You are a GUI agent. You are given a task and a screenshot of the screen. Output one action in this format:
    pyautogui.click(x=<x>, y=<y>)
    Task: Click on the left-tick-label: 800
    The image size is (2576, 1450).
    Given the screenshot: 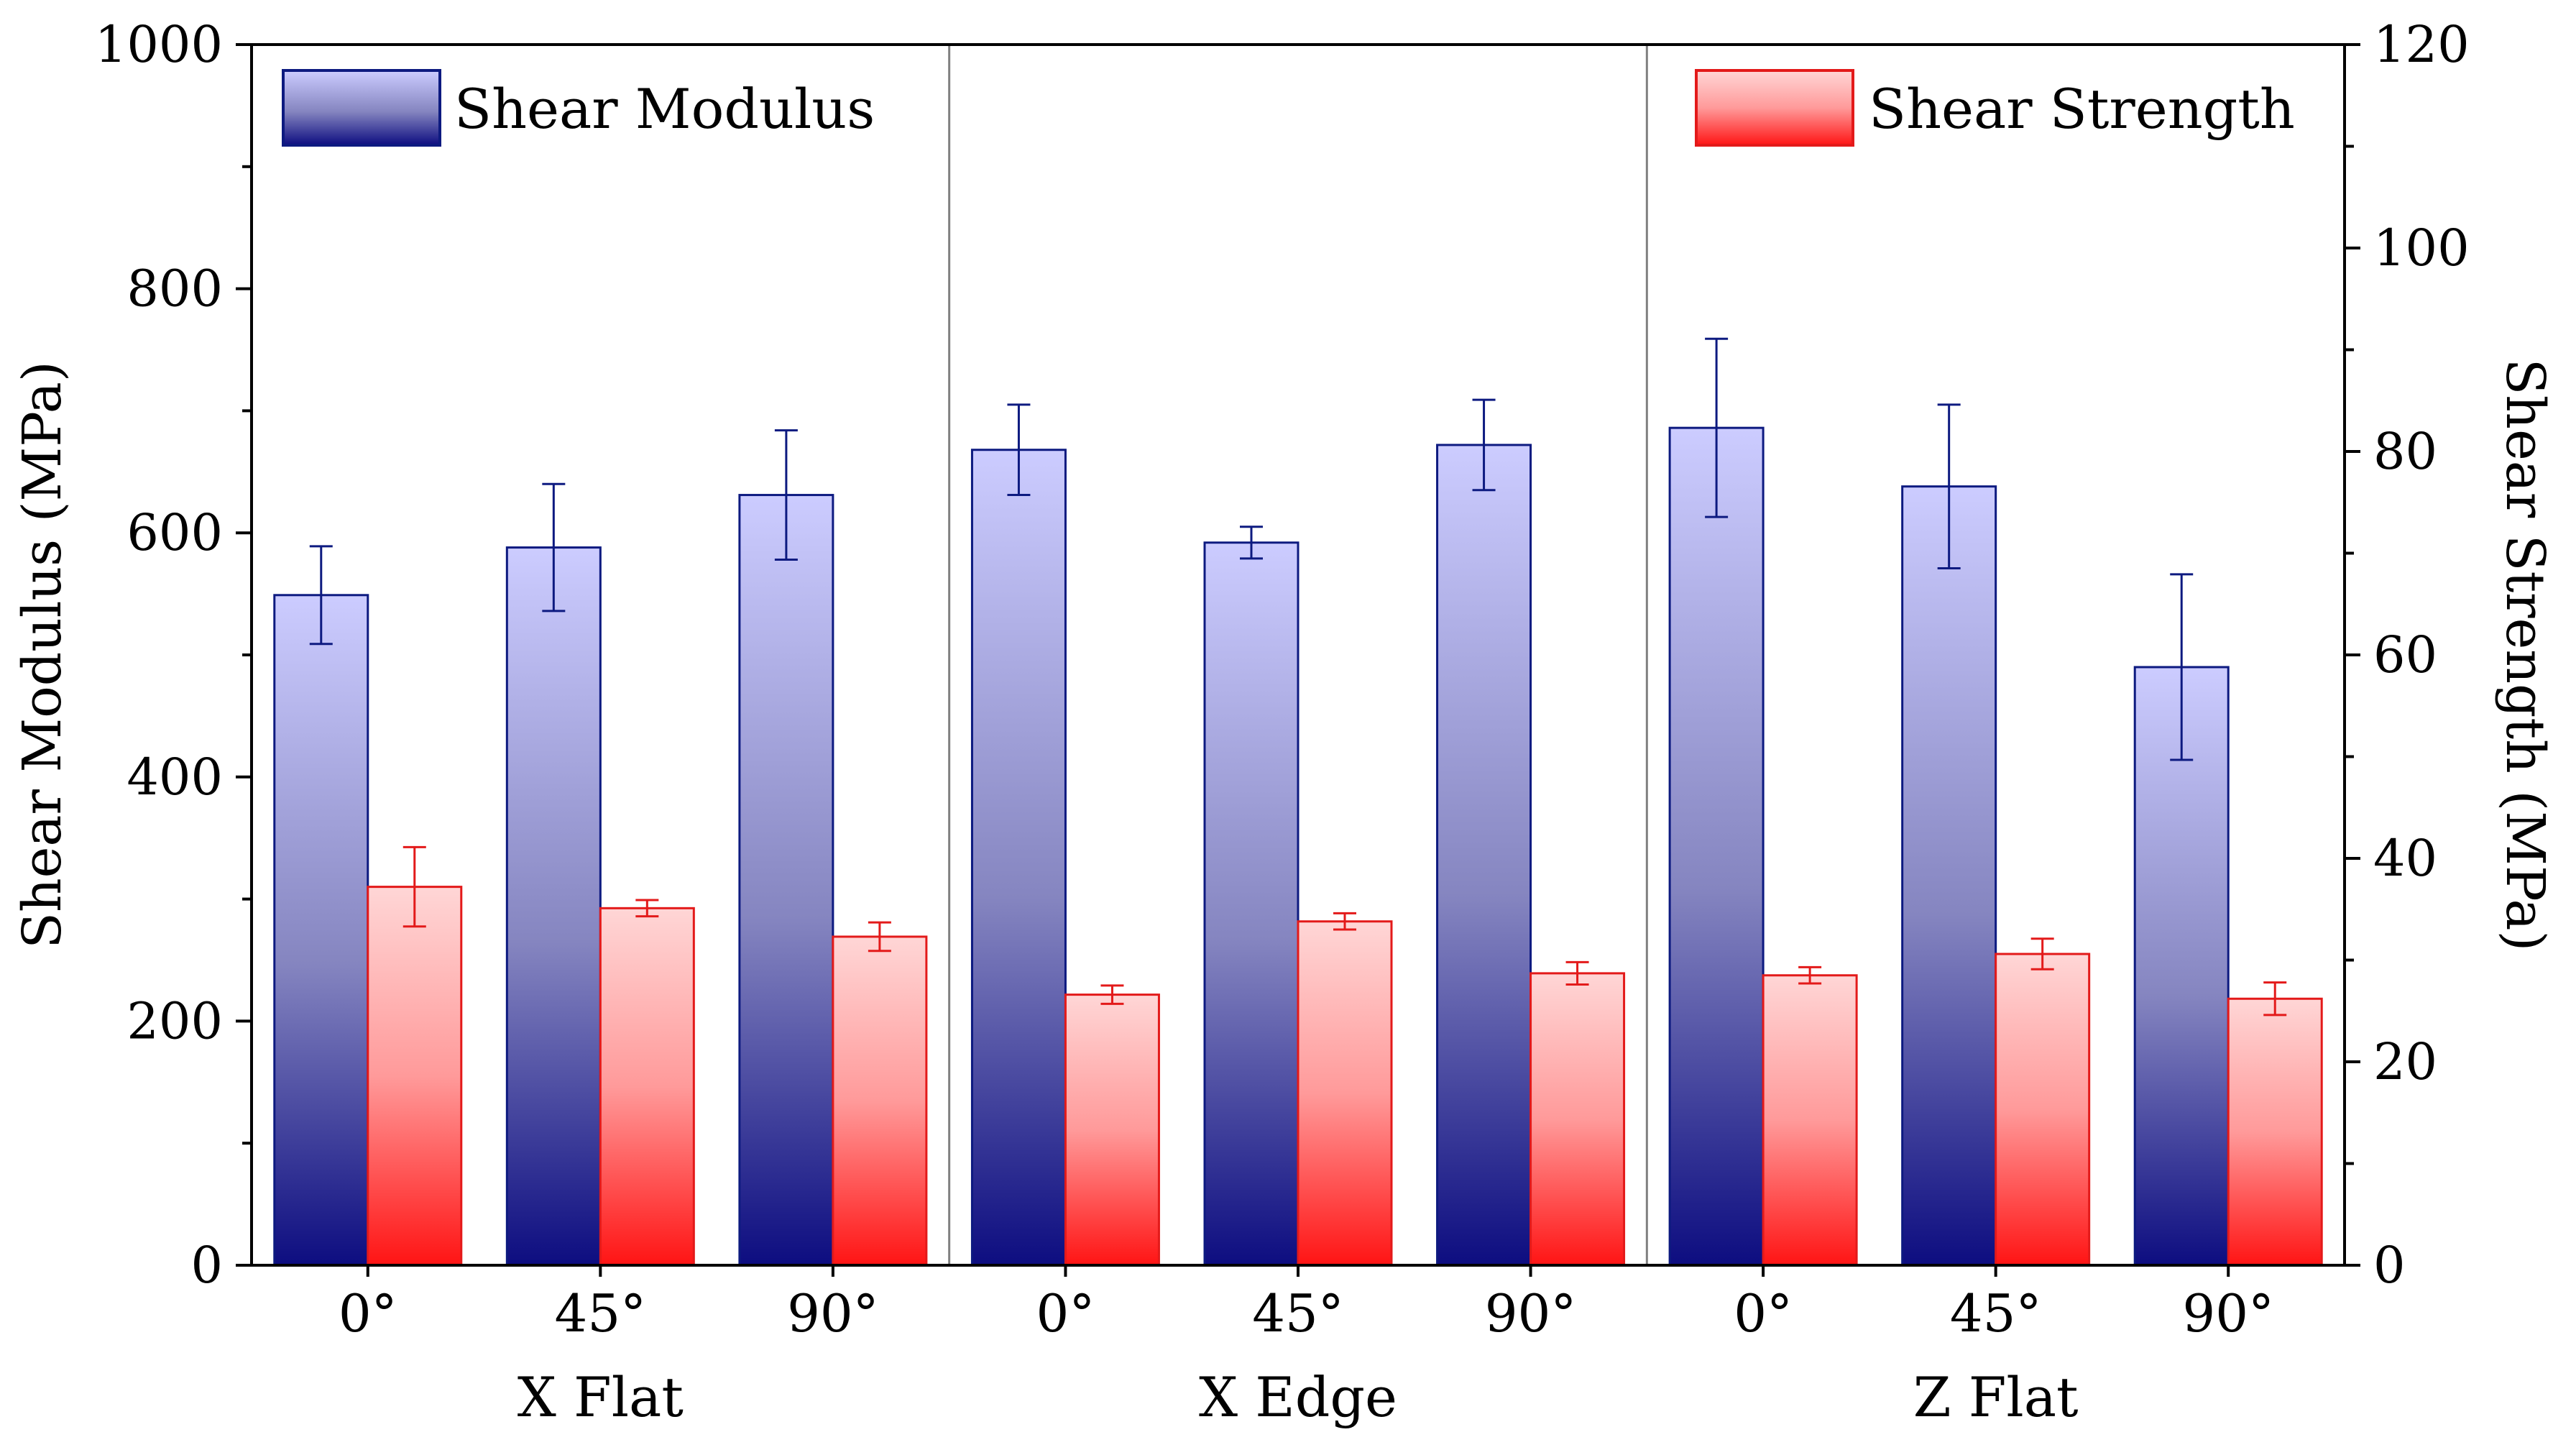 What is the action you would take?
    pyautogui.click(x=174, y=289)
    